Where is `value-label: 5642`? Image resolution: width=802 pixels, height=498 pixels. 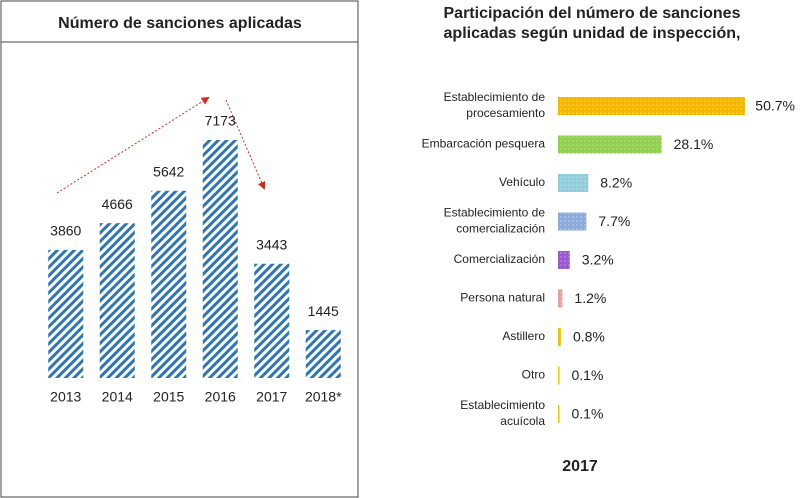 value-label: 5642 is located at coordinates (168, 172).